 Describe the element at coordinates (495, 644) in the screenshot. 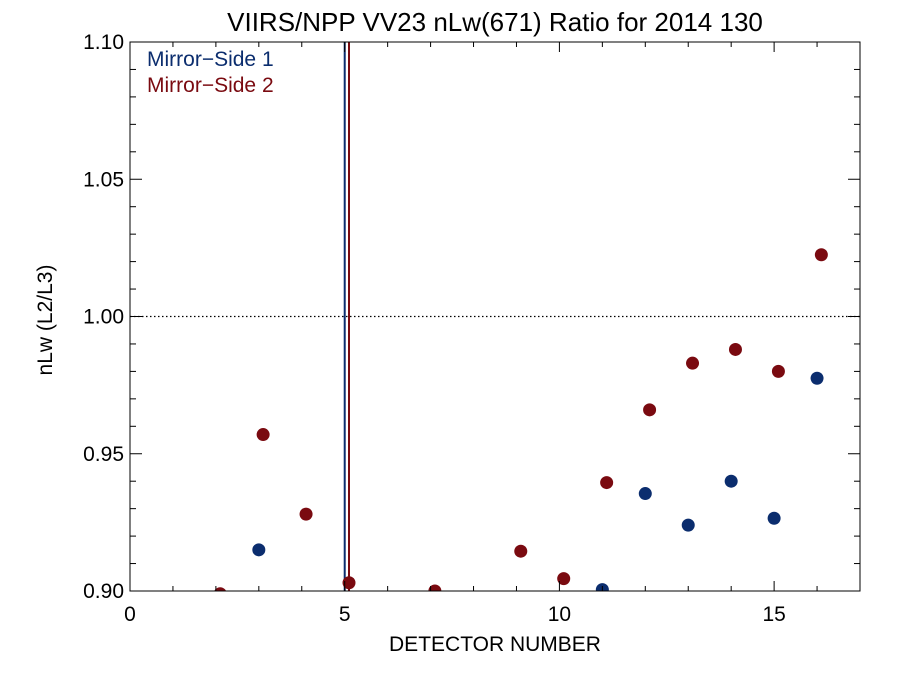

I see `x-axis-label: DETECTOR NUMBER` at that location.